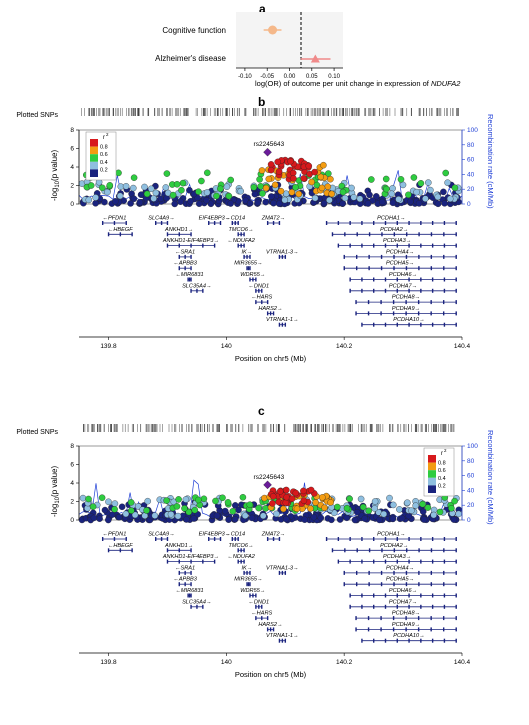 This screenshot has height=725, width=529. I want to click on x-tick-label: 140.2, so click(344, 662).